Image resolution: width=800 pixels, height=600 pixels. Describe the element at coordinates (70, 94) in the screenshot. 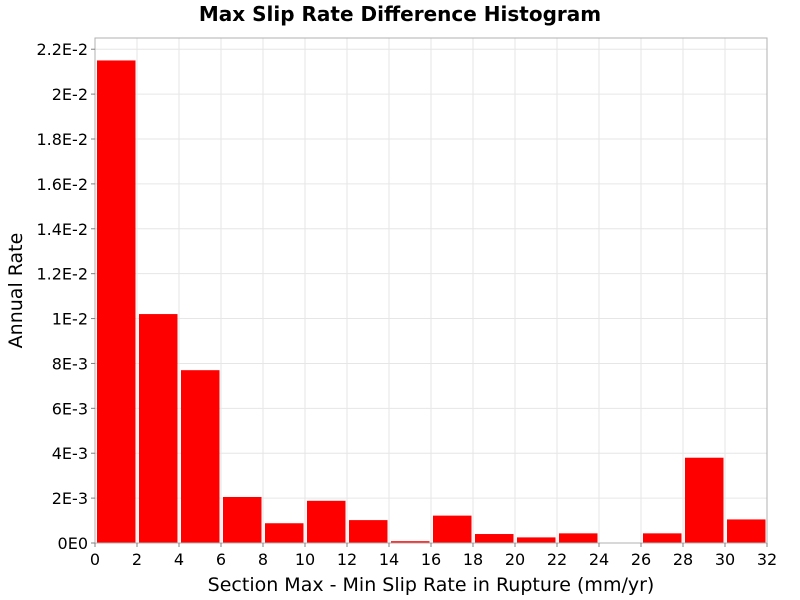

I see `y-tick-label: 2E-2` at that location.